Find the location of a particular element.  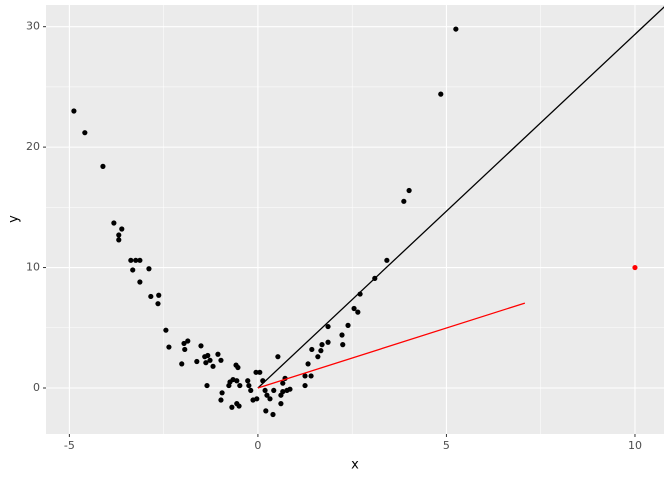

x-axis-title: x is located at coordinates (355, 465).